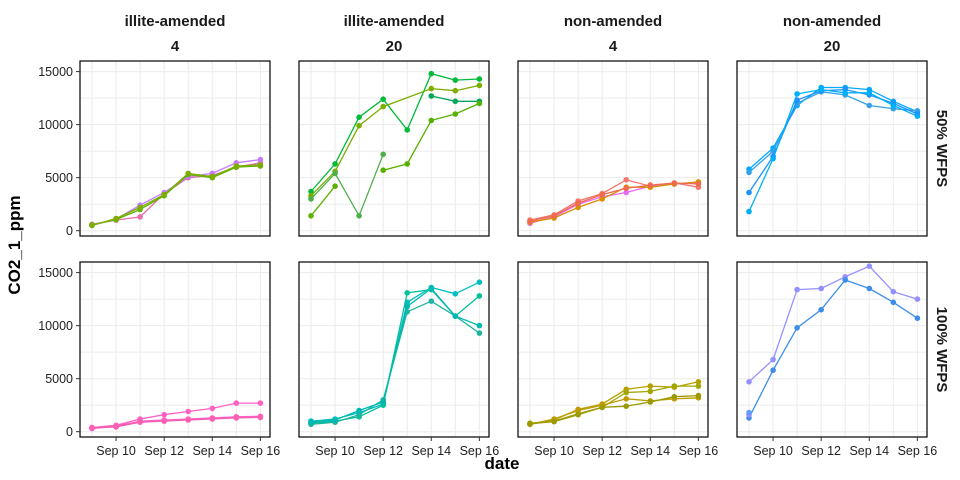  What do you see at coordinates (832, 46) in the screenshot?
I see `column-strip-label-bottom: 20` at bounding box center [832, 46].